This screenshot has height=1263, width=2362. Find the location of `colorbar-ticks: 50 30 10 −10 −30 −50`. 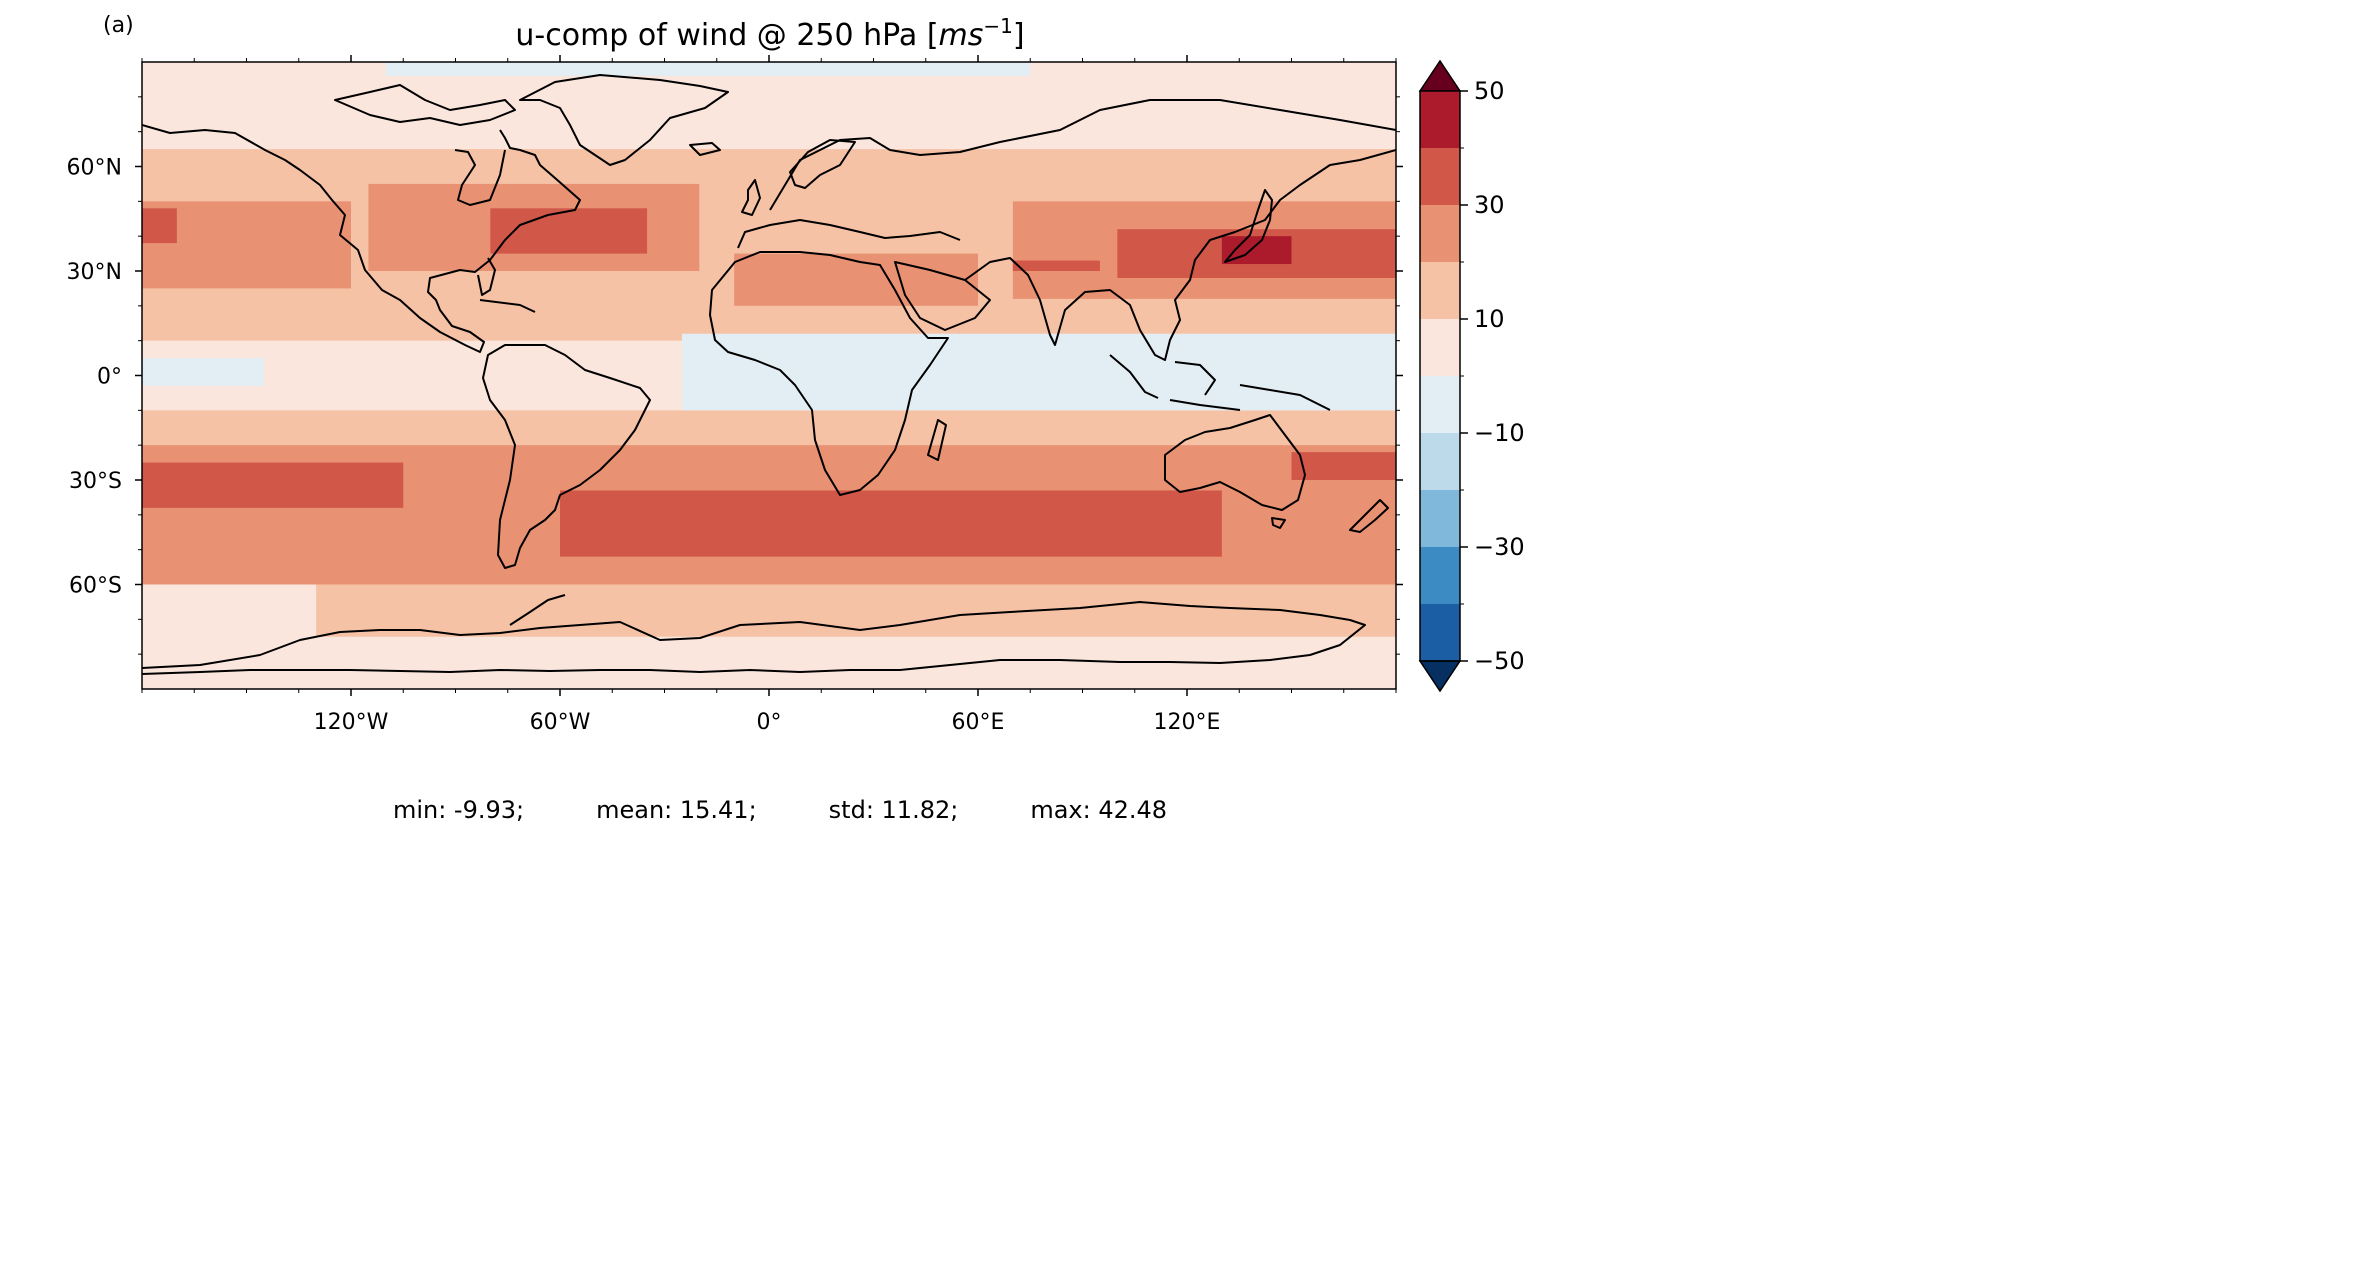

colorbar-ticks: 50 30 10 −10 −30 −50 is located at coordinates (1492, 376).